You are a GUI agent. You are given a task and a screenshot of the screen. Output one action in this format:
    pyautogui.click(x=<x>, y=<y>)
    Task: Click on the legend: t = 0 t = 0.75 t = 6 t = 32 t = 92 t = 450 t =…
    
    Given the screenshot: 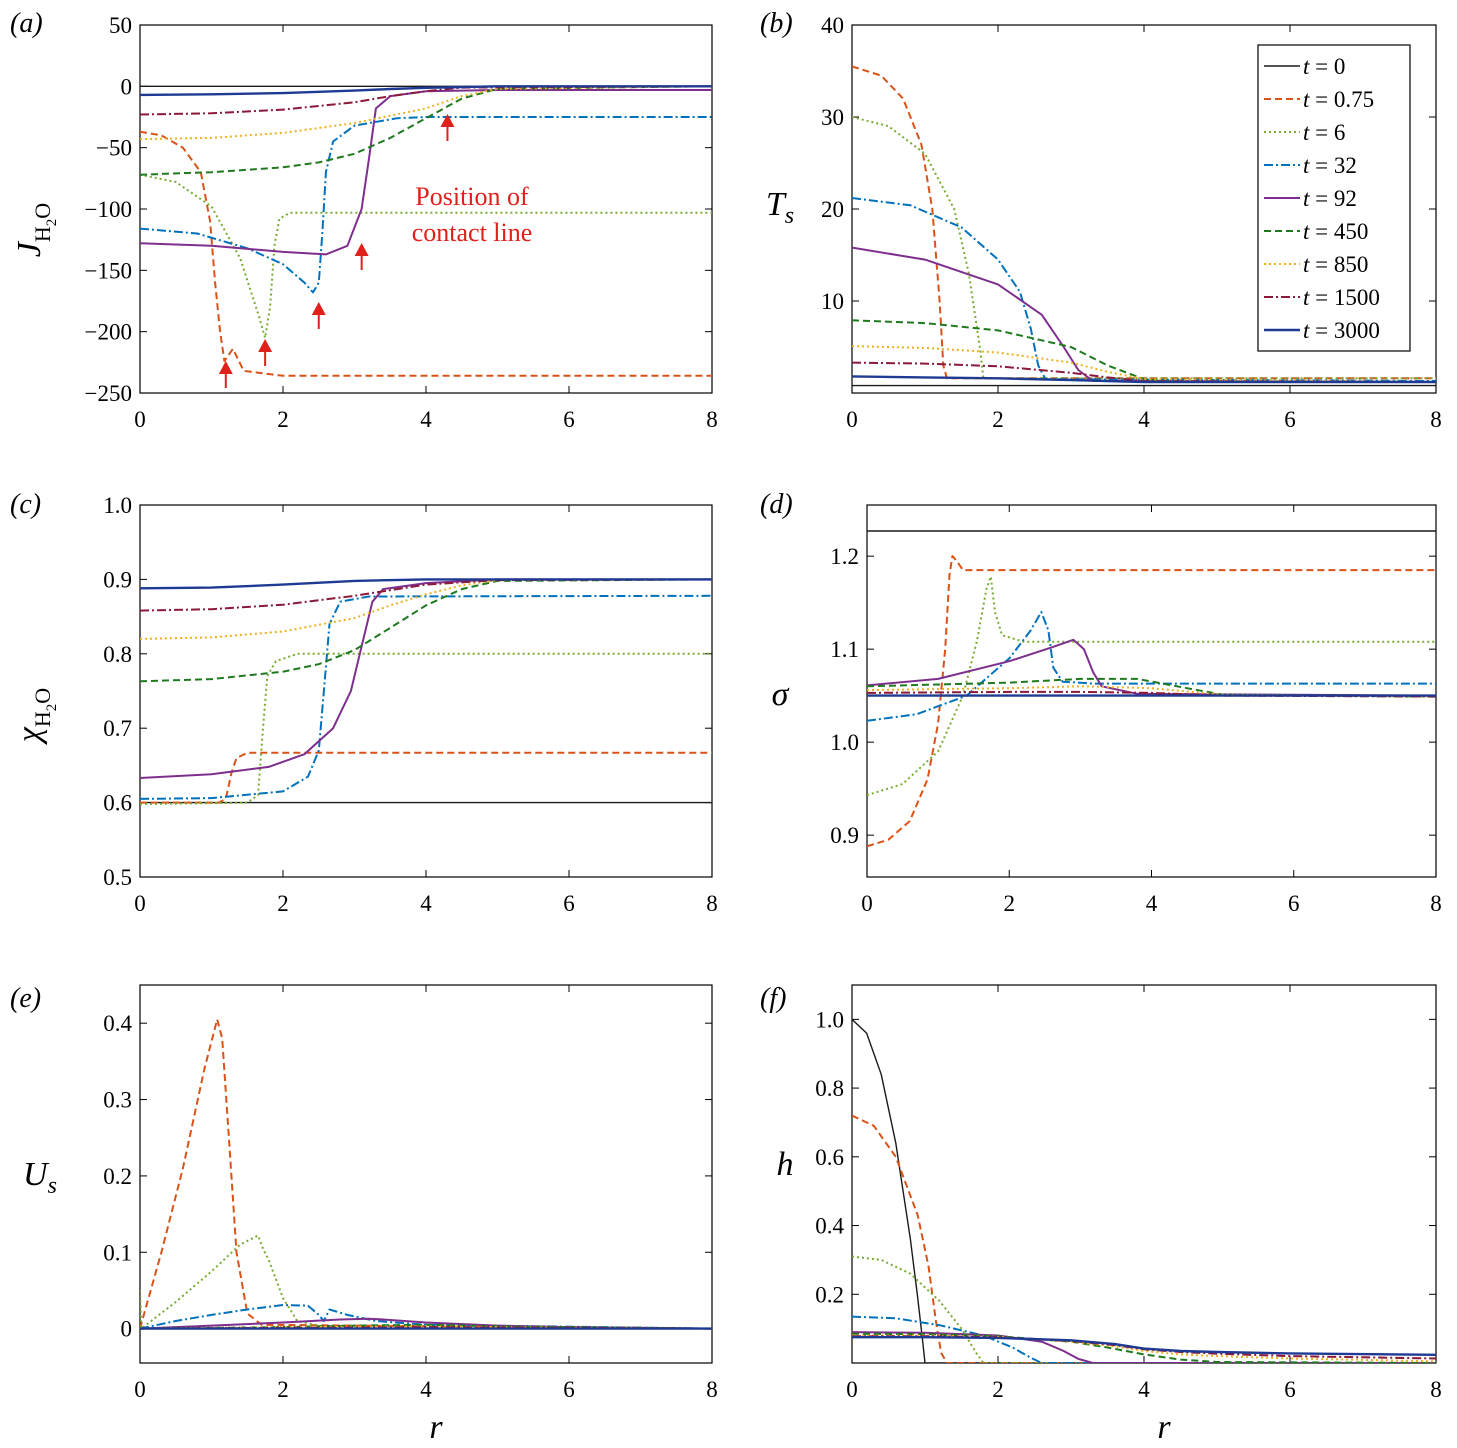 What is the action you would take?
    pyautogui.click(x=1334, y=198)
    